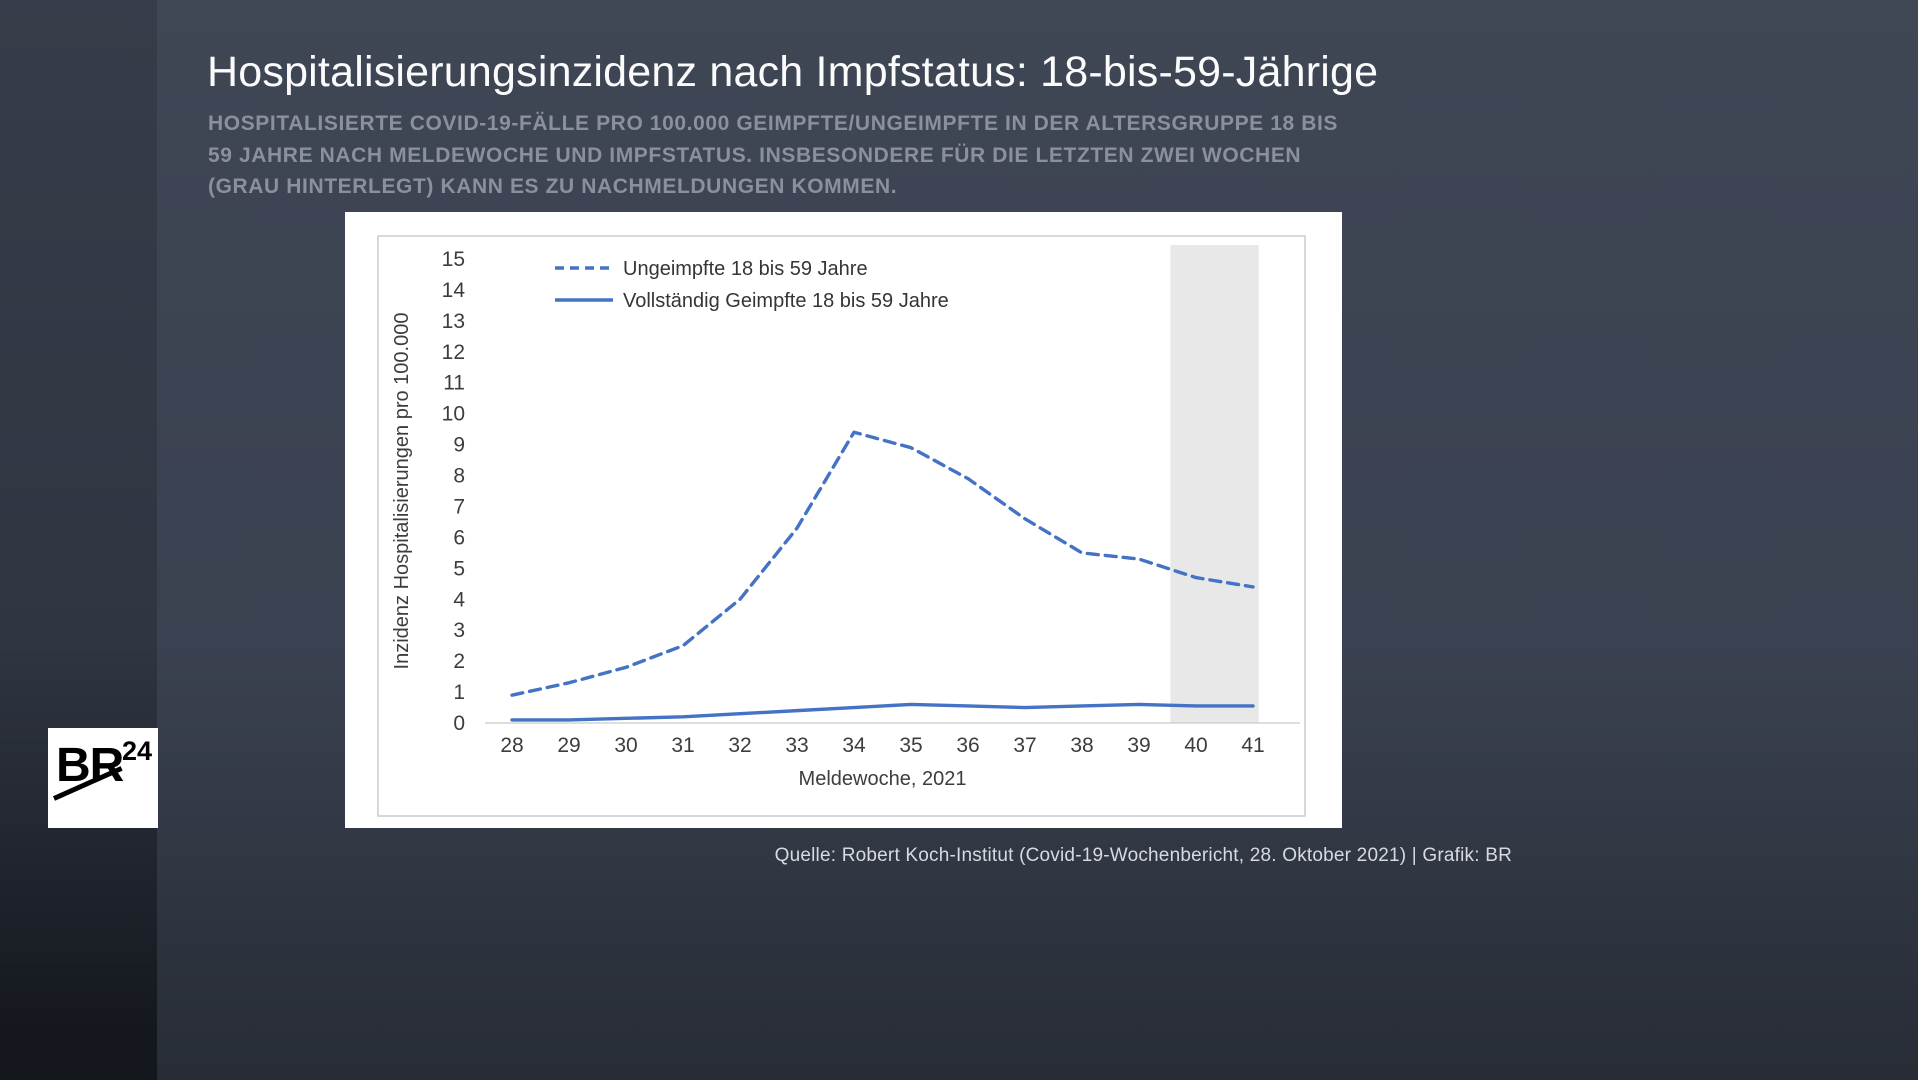 This screenshot has width=1918, height=1080. I want to click on x-tick-label: 28, so click(511, 745).